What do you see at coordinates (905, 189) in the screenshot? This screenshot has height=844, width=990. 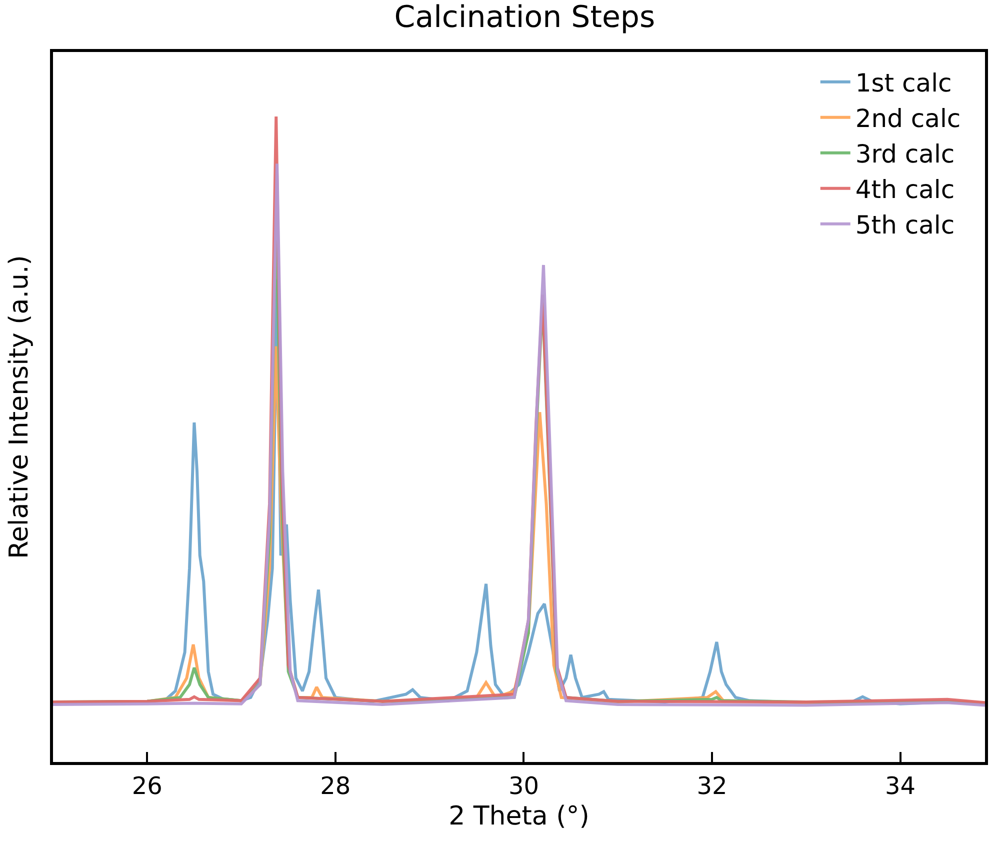 I see `legend-label: 4th calc` at bounding box center [905, 189].